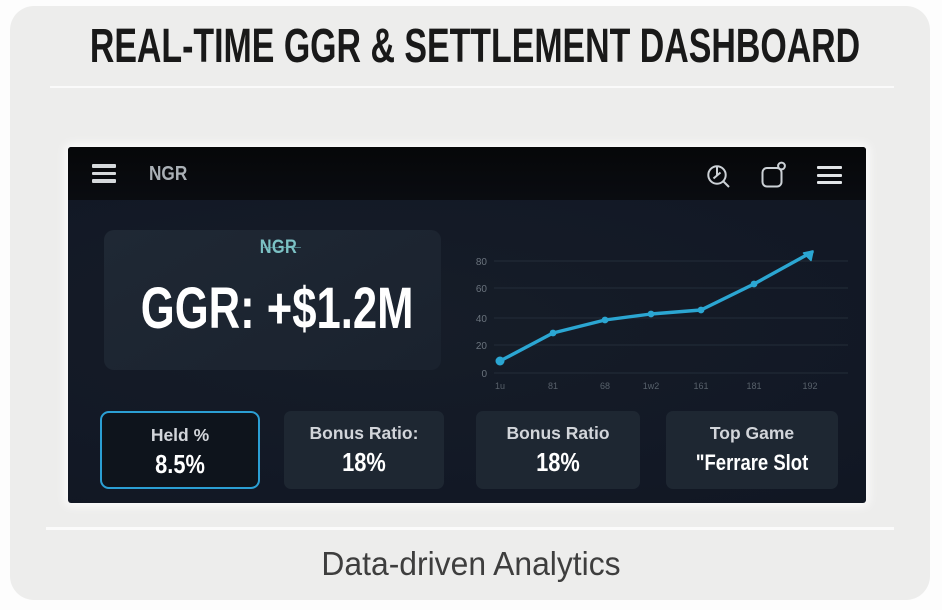 Image resolution: width=942 pixels, height=610 pixels. What do you see at coordinates (651, 386) in the screenshot?
I see `svg-text: 1w2` at bounding box center [651, 386].